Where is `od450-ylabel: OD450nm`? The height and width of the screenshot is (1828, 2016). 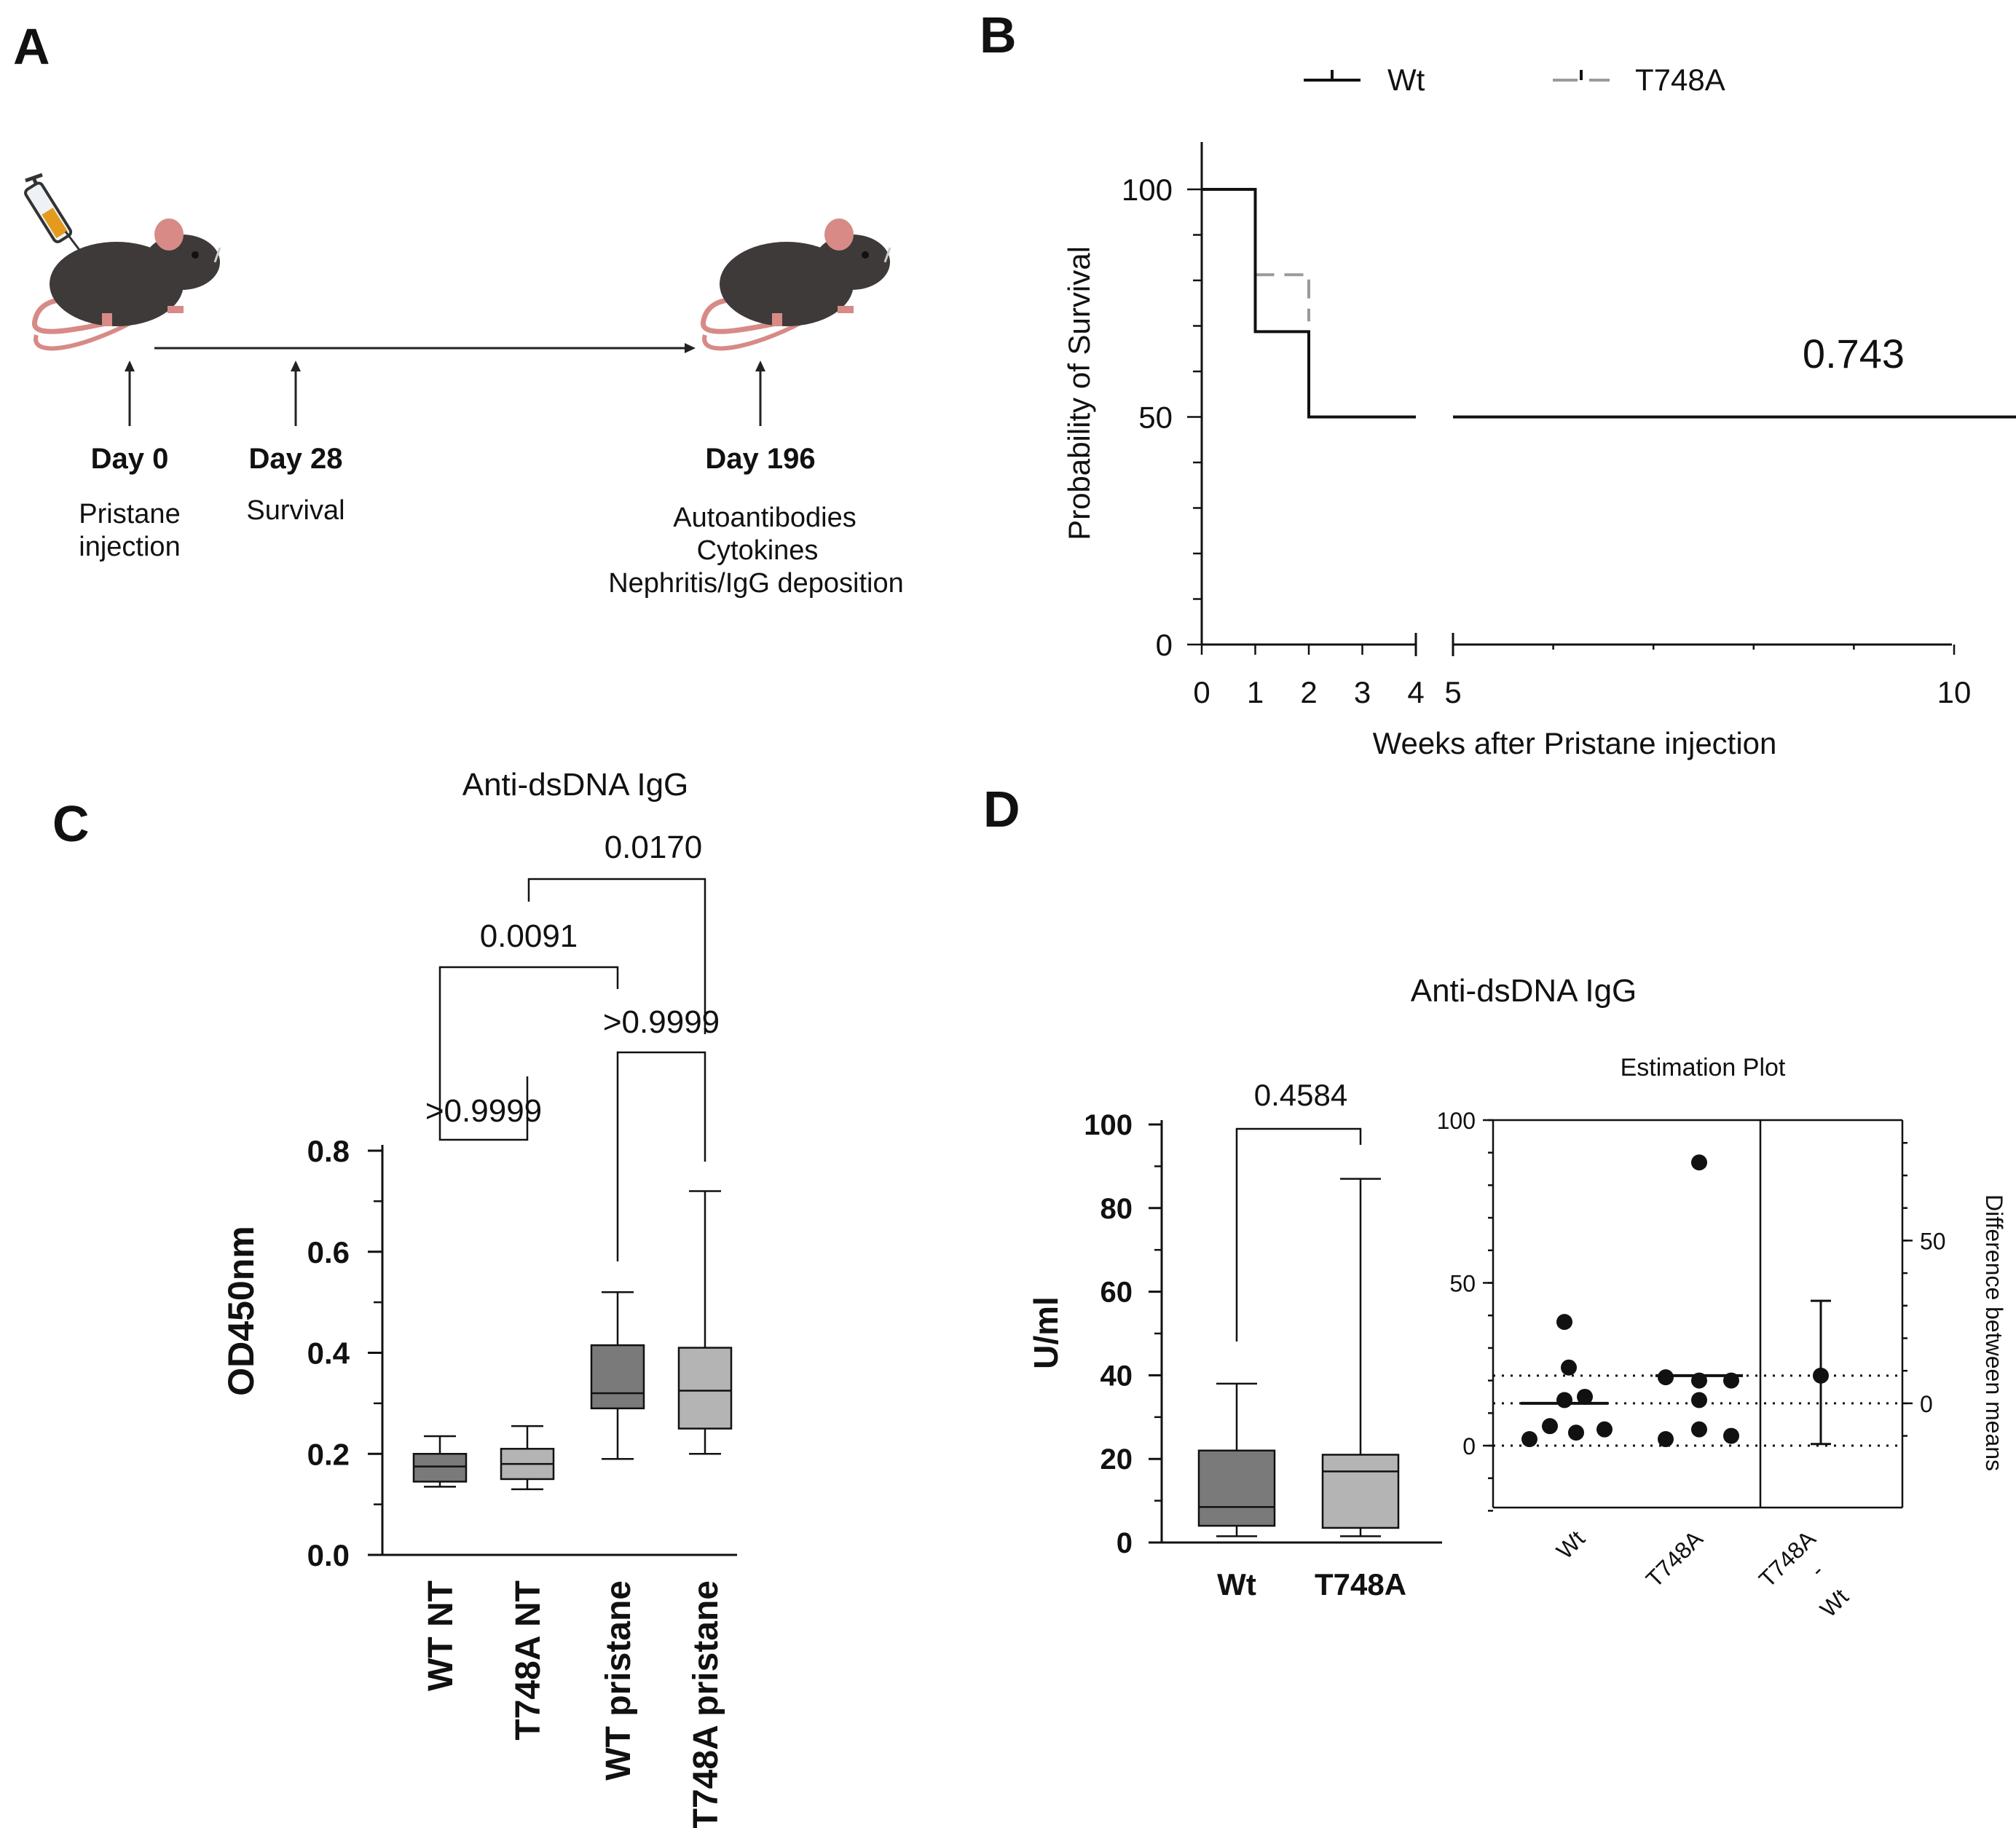 od450-ylabel: OD450nm is located at coordinates (241, 1310).